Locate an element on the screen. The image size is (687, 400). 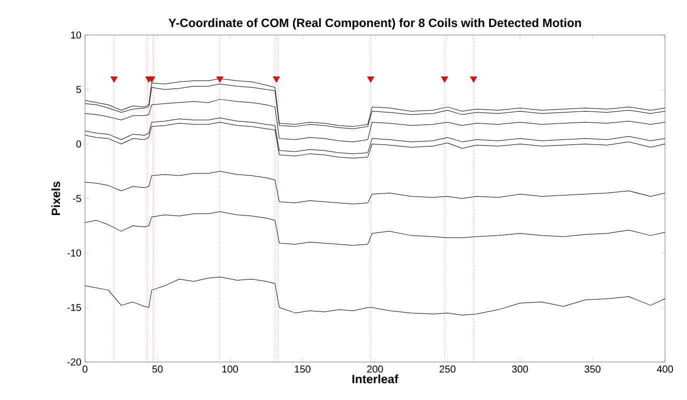
x-tick-label: 250 is located at coordinates (448, 369).